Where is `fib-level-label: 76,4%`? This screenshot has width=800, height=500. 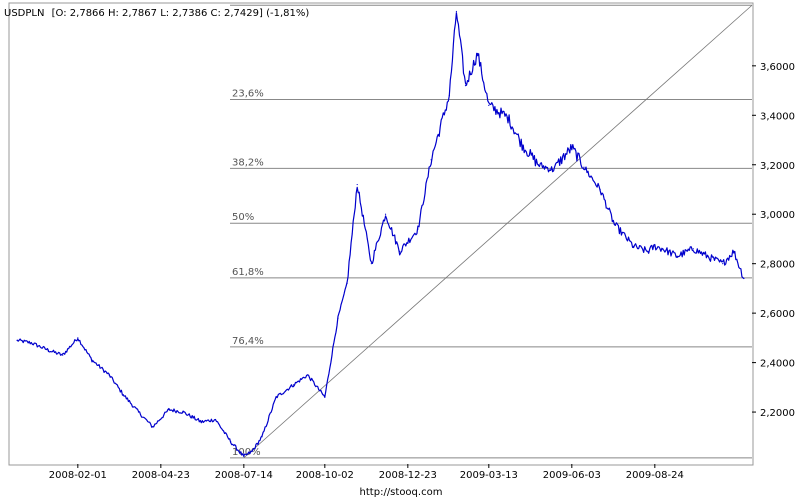 fib-level-label: 76,4% is located at coordinates (248, 341).